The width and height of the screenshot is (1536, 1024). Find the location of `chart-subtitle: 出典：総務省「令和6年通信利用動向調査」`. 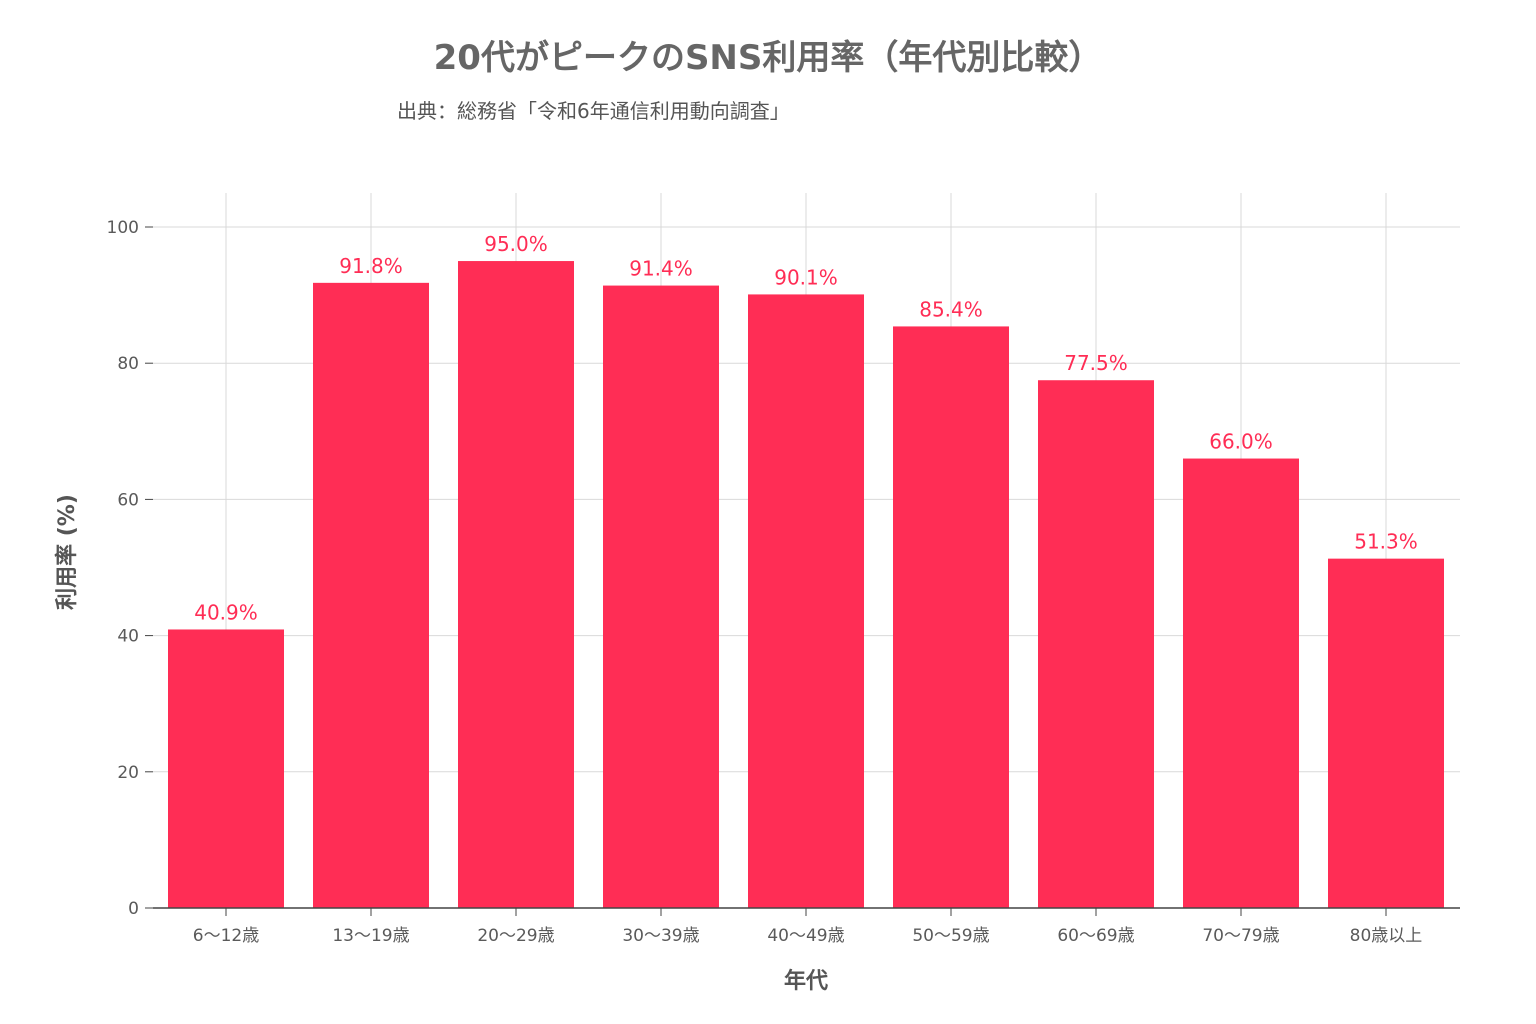

chart-subtitle: 出典：総務省「令和6年通信利用動向調査」 is located at coordinates (593, 111).